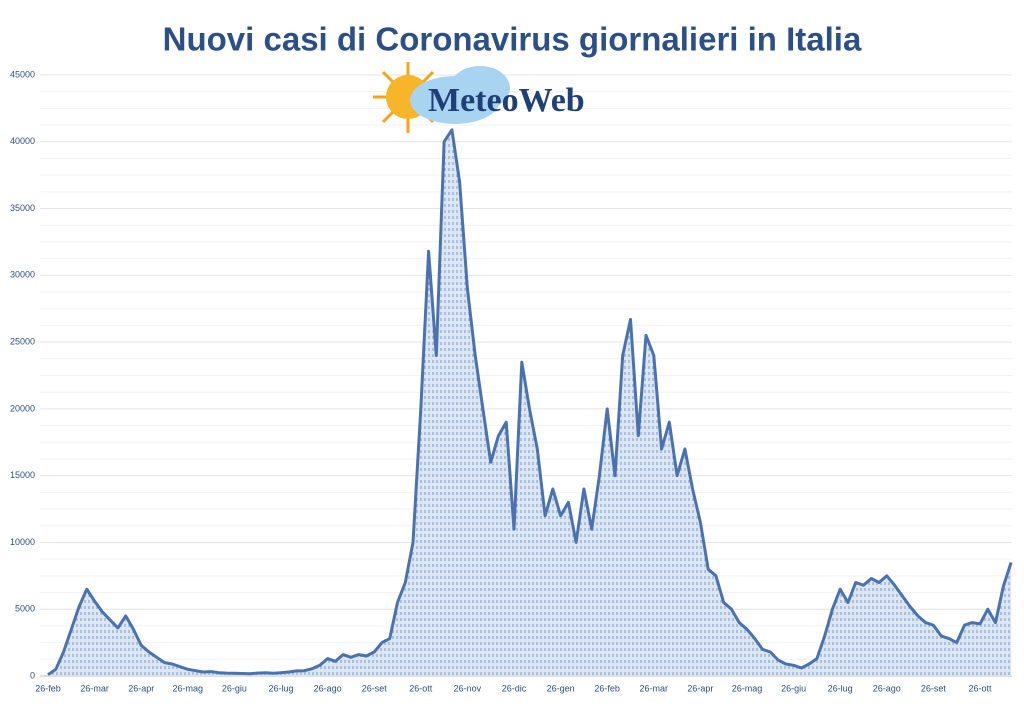 The image size is (1024, 710). I want to click on y-tick-label: 45000, so click(22, 74).